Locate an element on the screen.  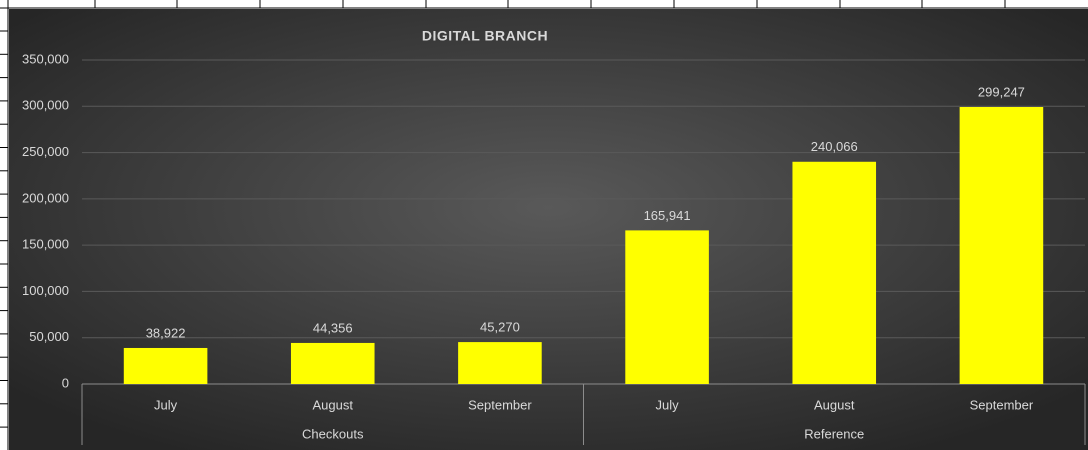
data-label: 45,270 is located at coordinates (500, 327).